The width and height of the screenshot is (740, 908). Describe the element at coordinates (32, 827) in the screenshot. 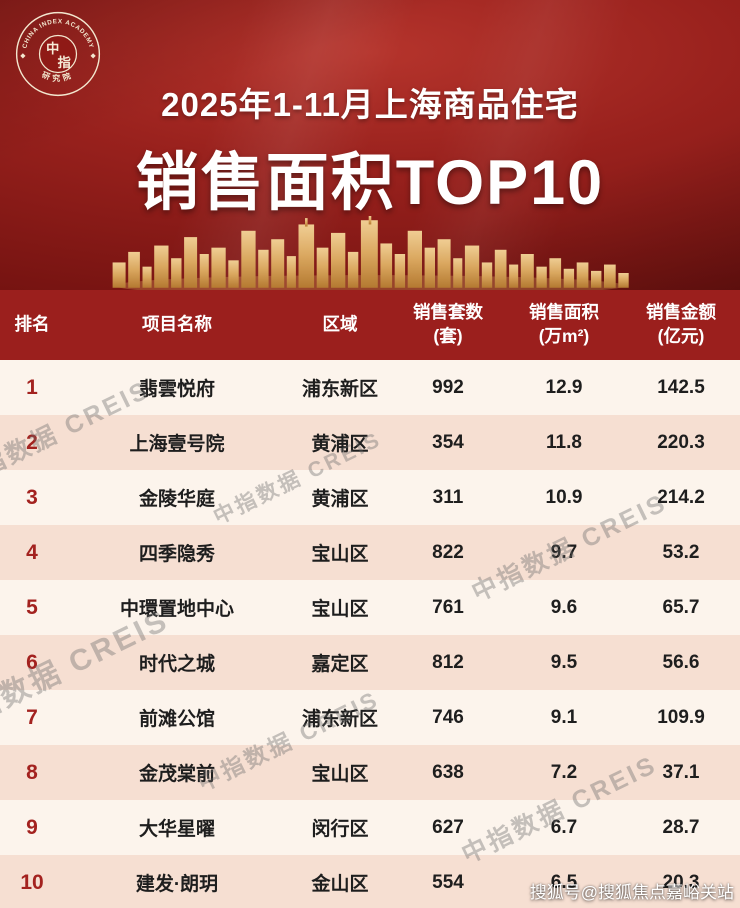

I see `rank-cell: 9` at that location.